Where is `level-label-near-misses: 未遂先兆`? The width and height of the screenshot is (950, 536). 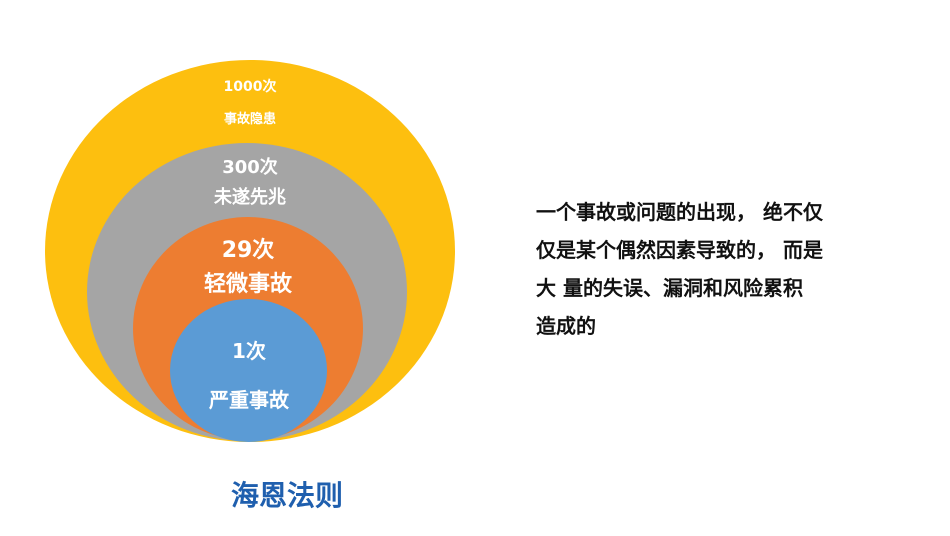
level-label-near-misses: 未遂先兆 is located at coordinates (250, 197).